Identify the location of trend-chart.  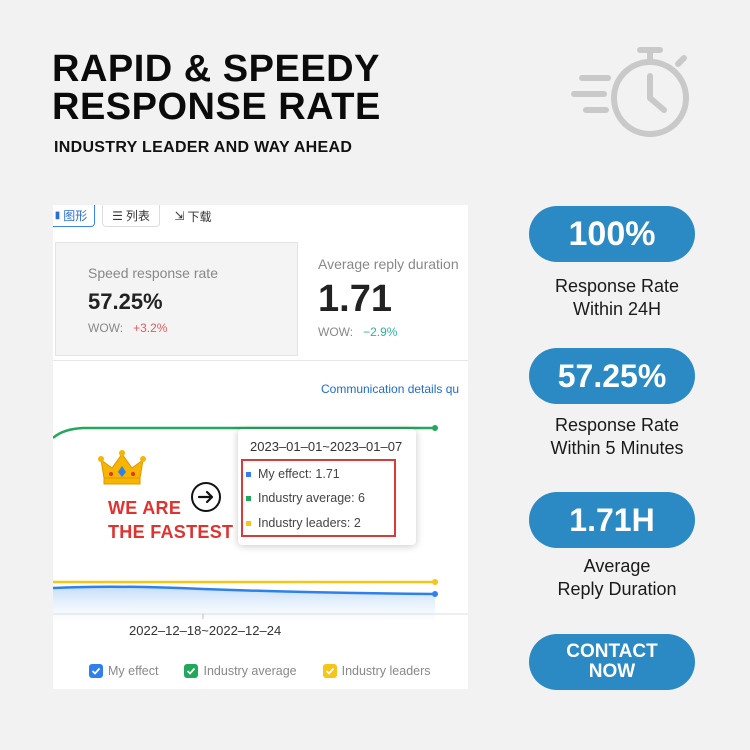
(260, 522).